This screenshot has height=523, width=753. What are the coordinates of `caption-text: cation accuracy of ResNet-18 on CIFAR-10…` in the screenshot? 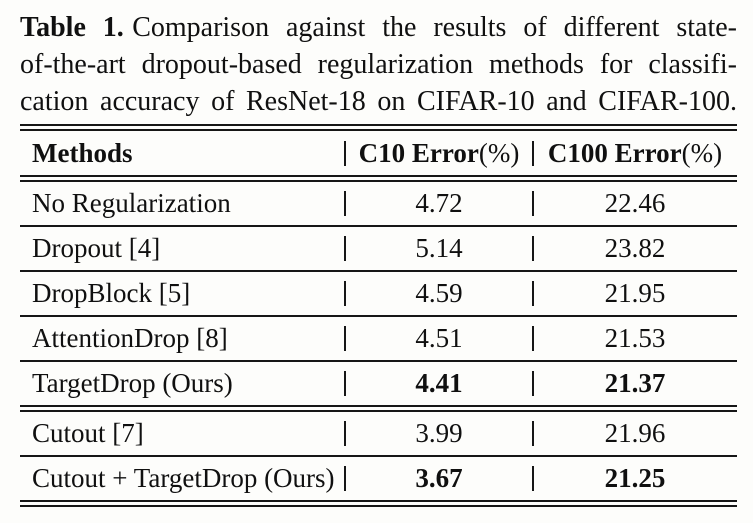 It's located at (378, 101).